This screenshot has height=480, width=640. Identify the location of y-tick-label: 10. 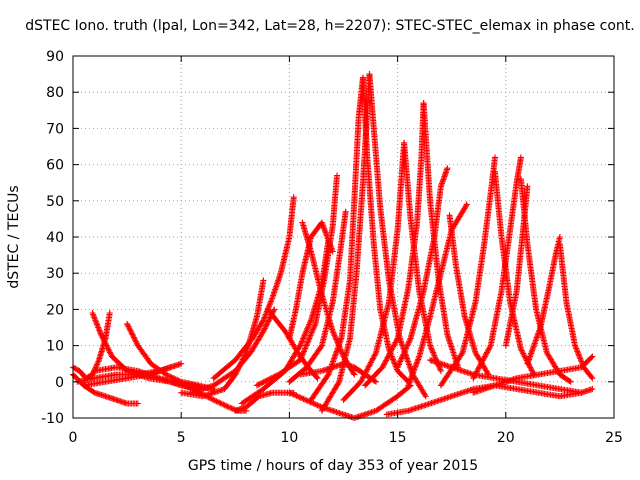
(55, 347).